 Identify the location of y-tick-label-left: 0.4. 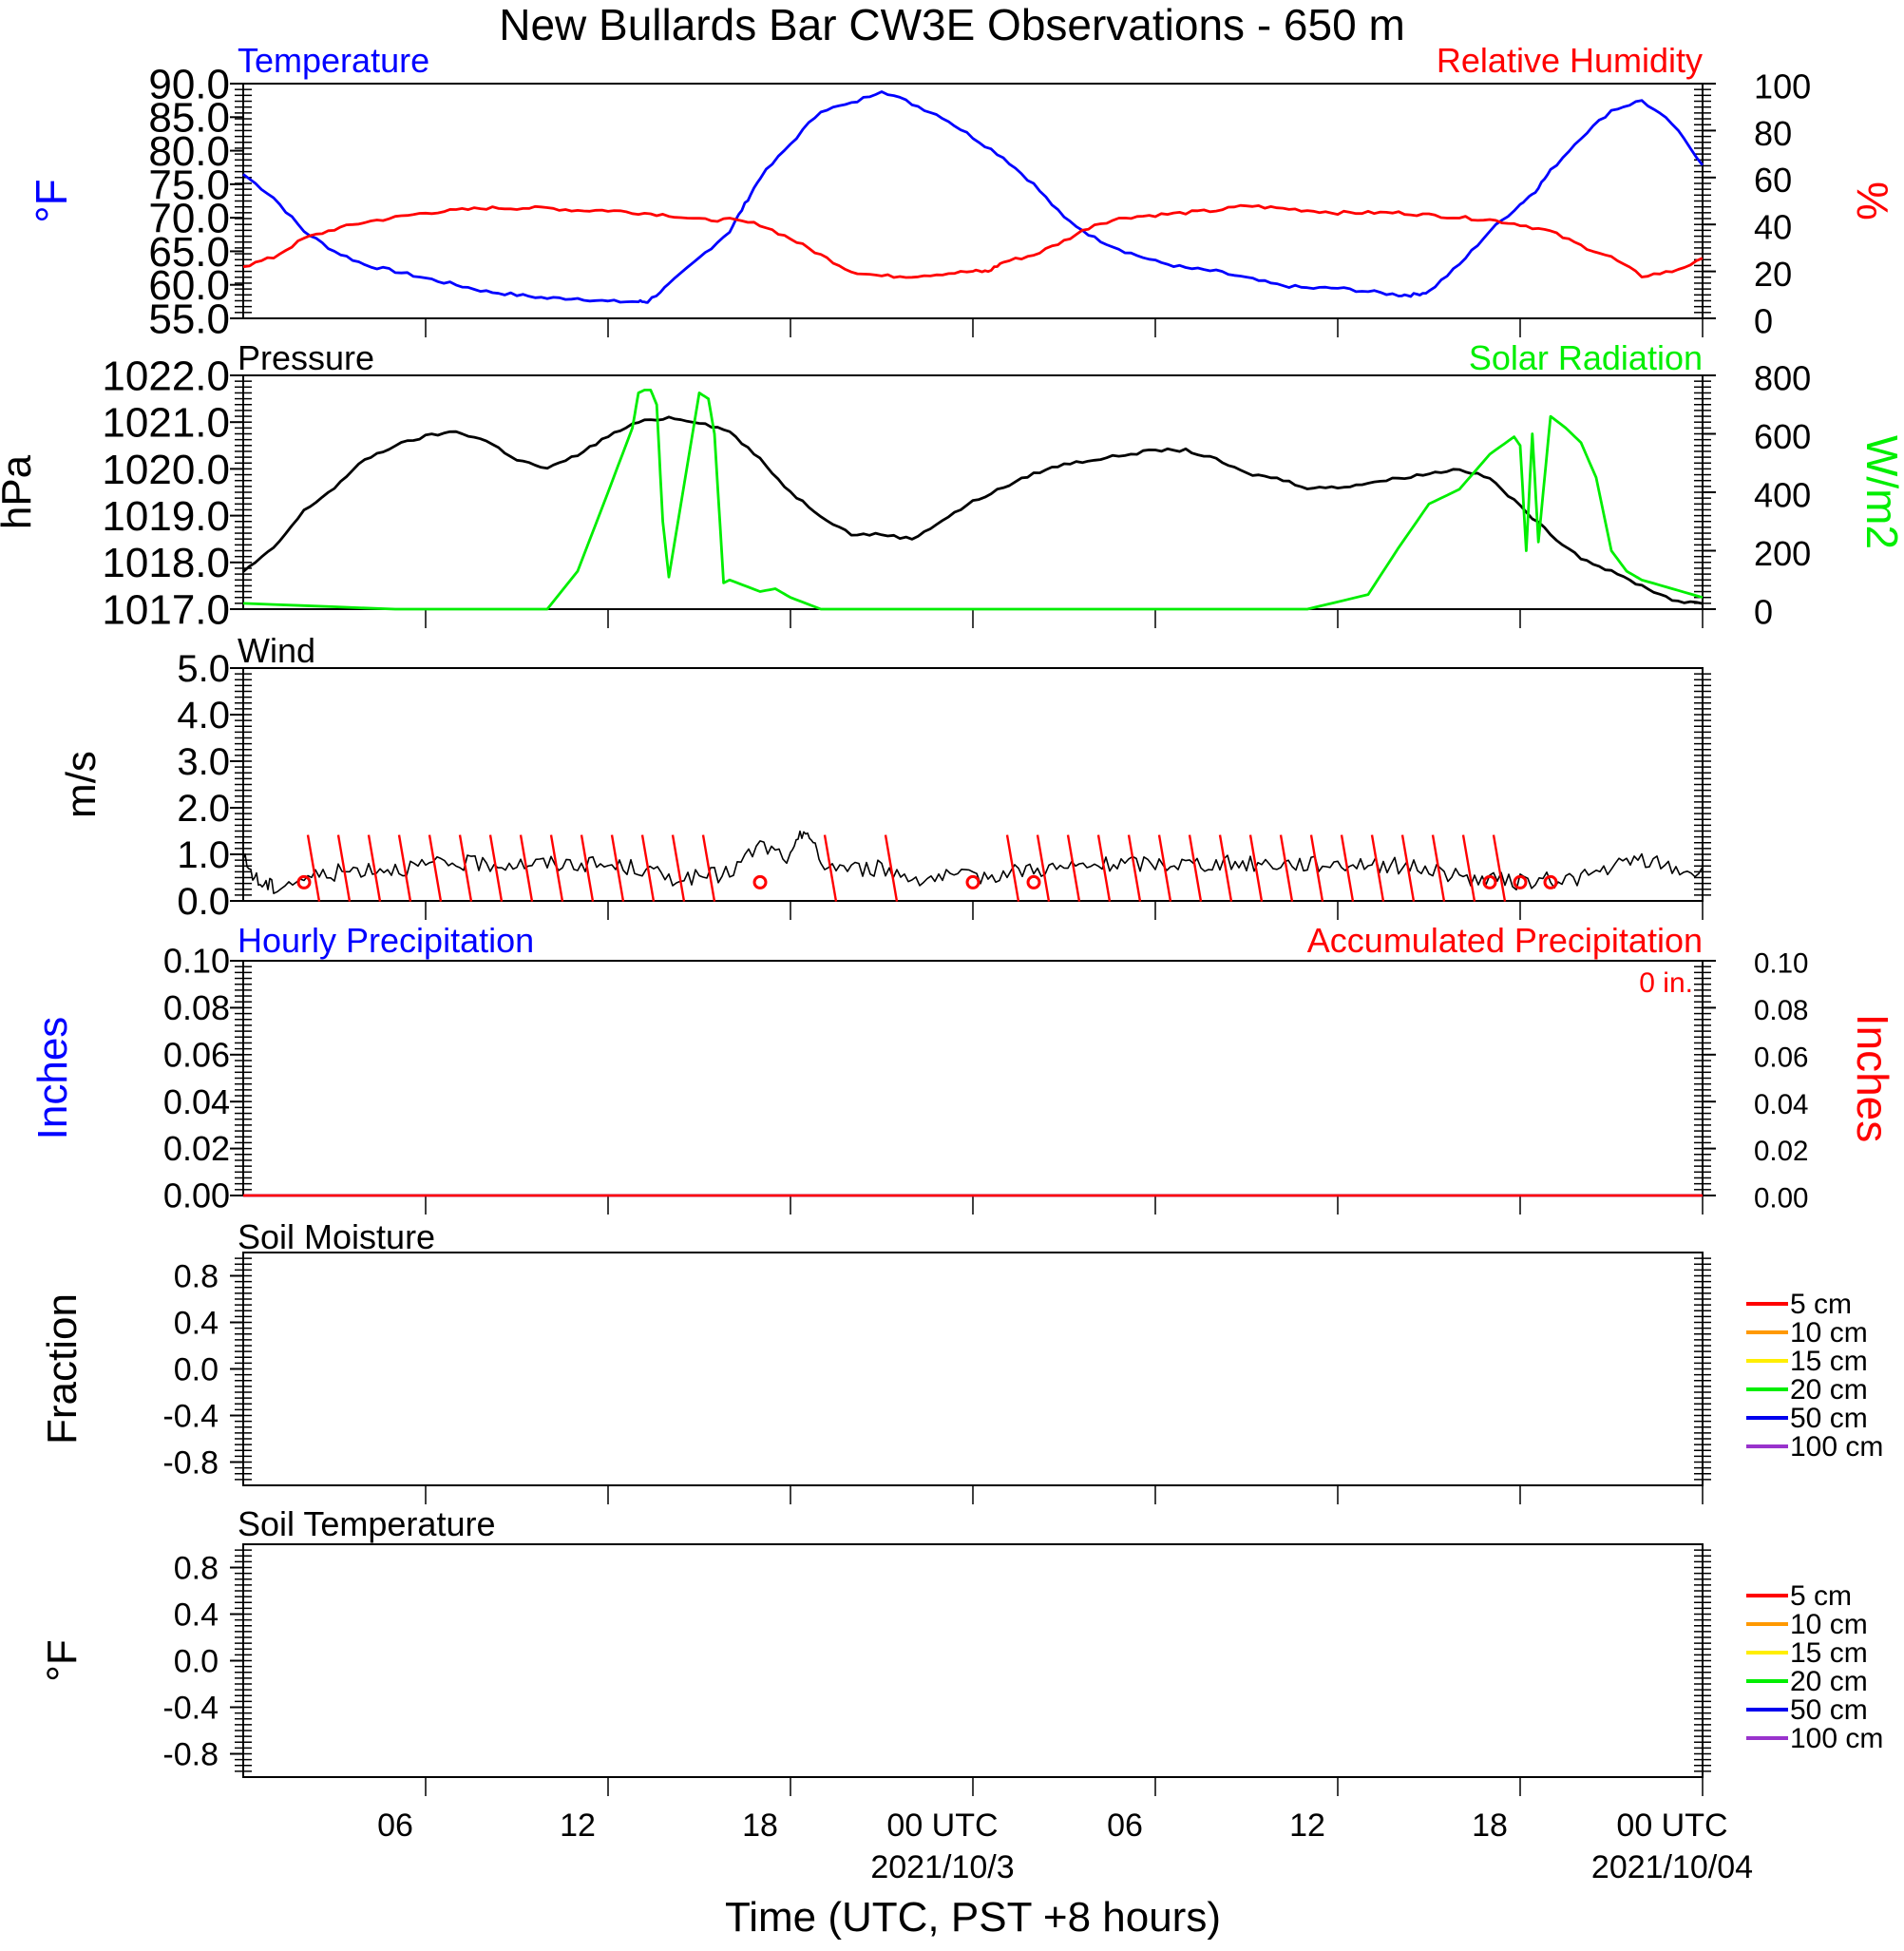
(196, 1615).